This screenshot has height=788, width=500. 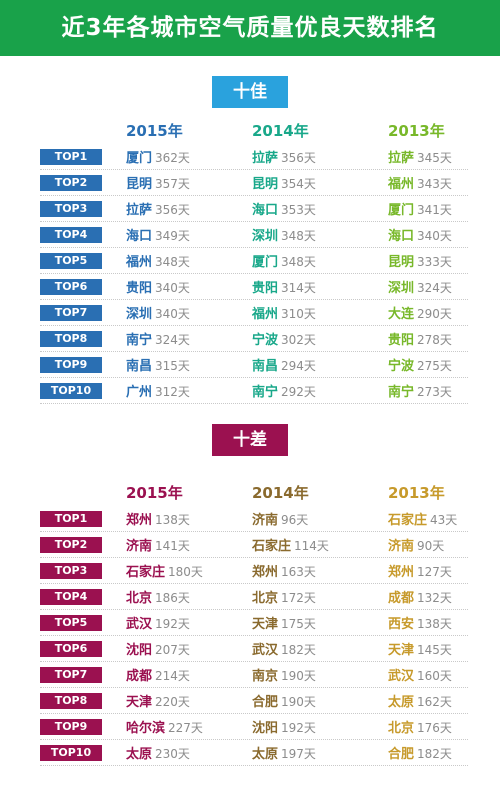 I want to click on table-row: TOP1 厦门 362天 拉萨 356天 拉萨 345天, so click(x=254, y=157).